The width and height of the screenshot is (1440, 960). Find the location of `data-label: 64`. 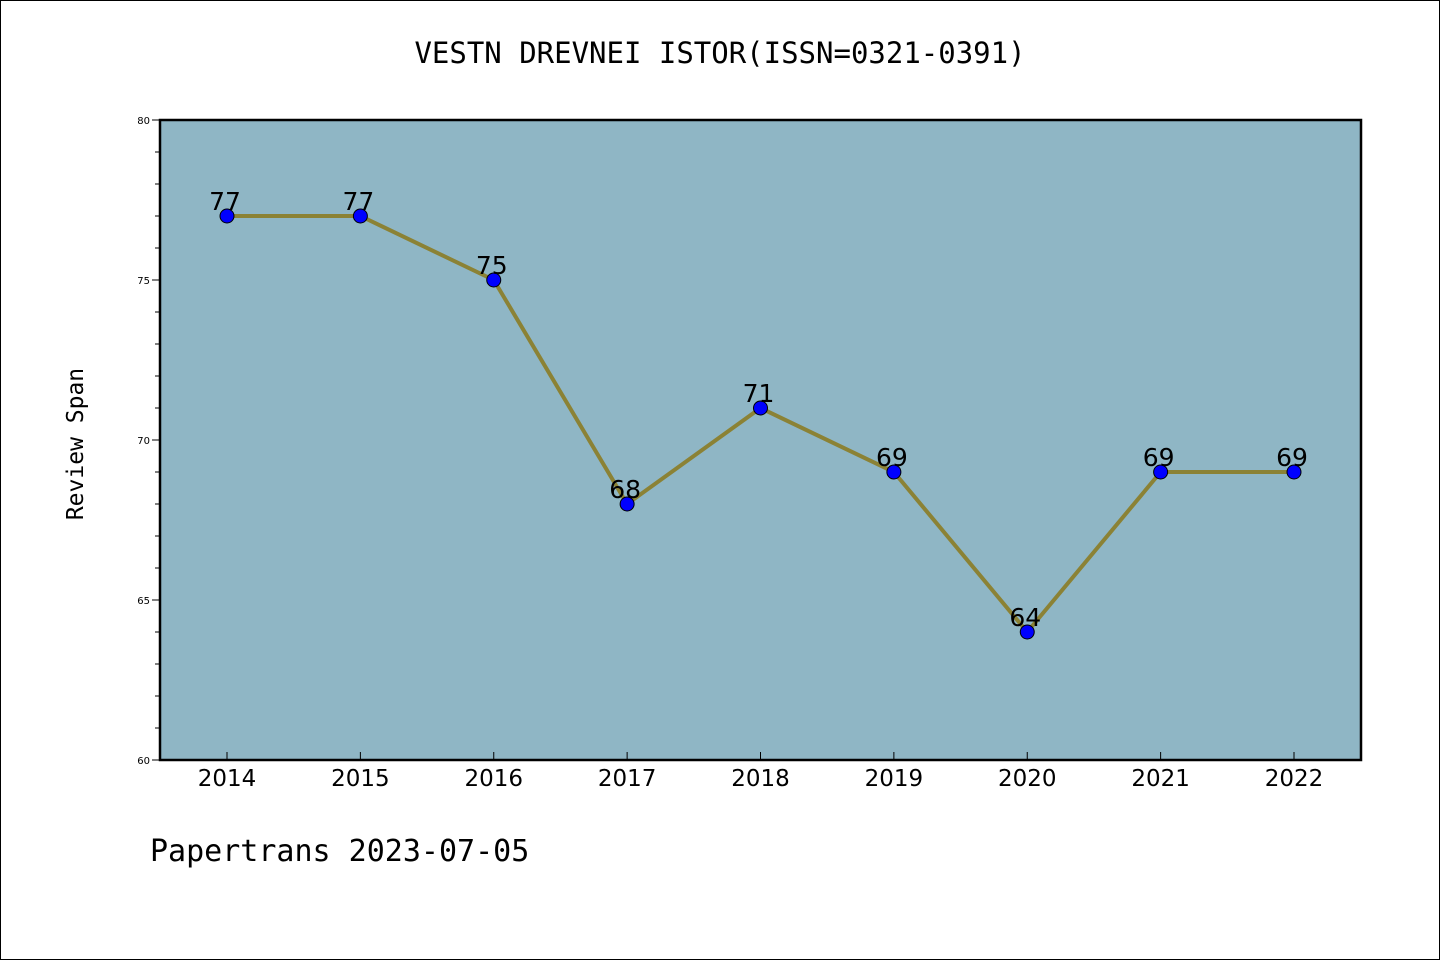

data-label: 64 is located at coordinates (1025, 617).